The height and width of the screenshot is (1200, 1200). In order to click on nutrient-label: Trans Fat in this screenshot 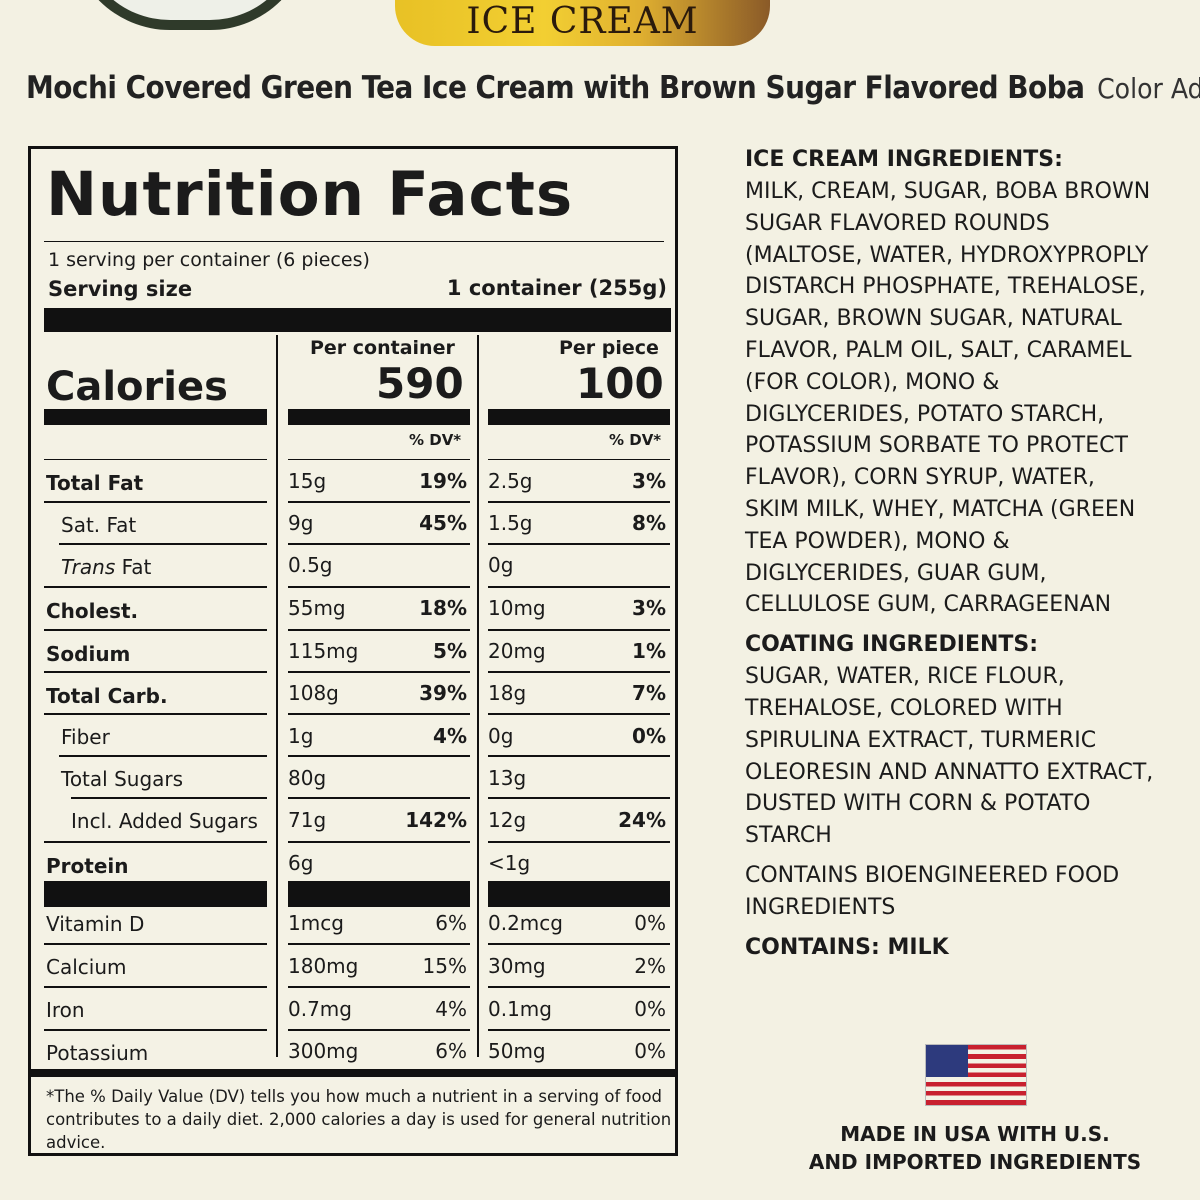, I will do `click(106, 567)`.